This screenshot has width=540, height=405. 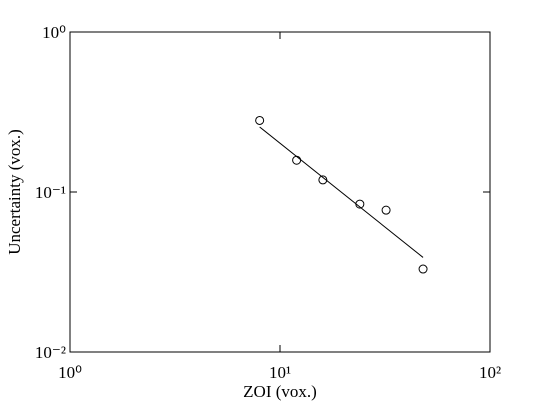 I want to click on x-tick-label: 10¹, so click(x=280, y=372).